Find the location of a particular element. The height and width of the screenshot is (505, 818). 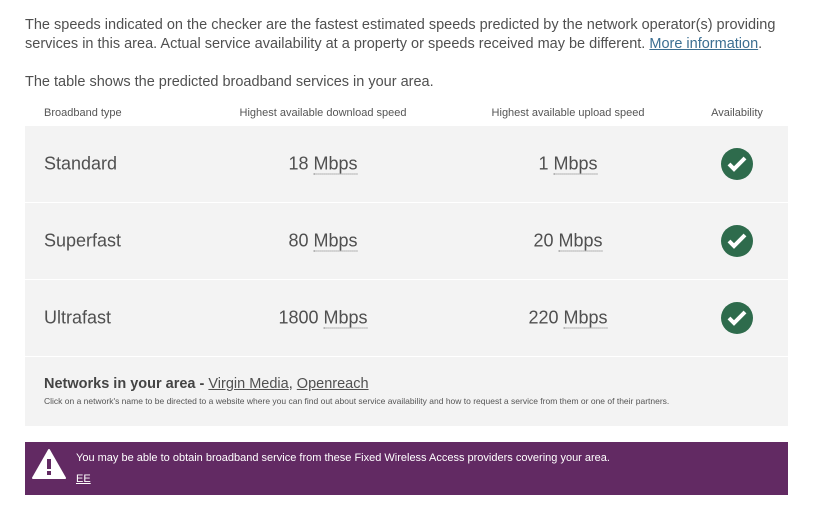

warning-icon is located at coordinates (49, 466).